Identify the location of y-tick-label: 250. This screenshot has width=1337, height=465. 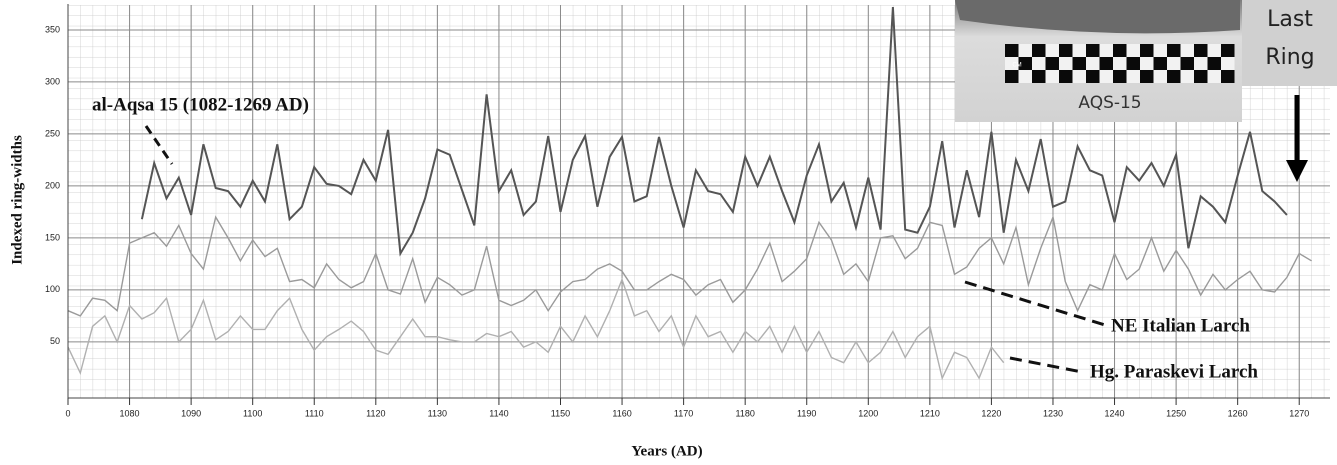
(52, 133).